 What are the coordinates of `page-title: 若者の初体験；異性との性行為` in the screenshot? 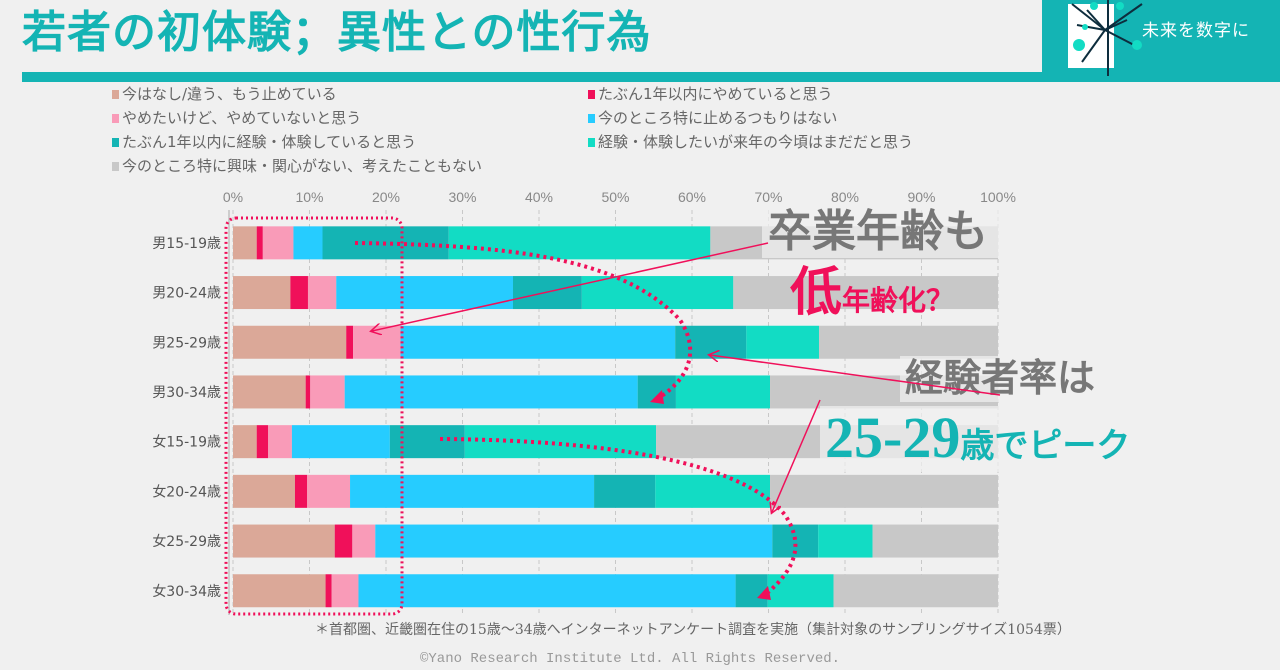 It's located at (337, 32).